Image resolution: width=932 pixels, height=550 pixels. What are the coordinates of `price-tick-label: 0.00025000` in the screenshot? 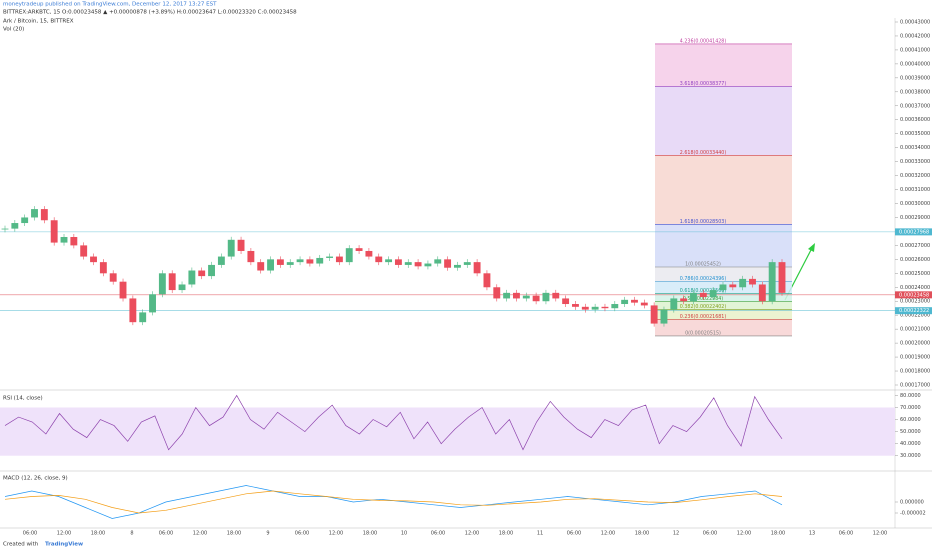 It's located at (915, 274).